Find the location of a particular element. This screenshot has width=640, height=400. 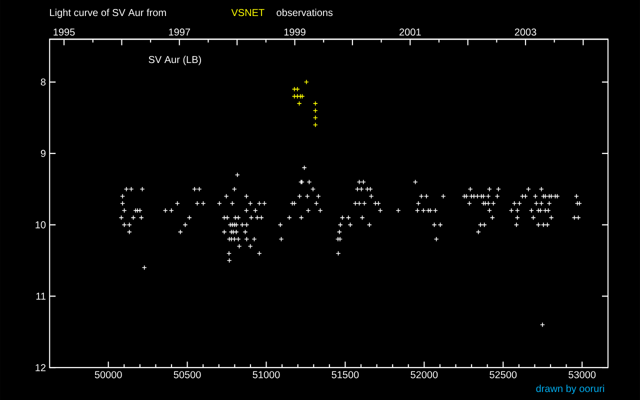

y-tick-label: 12 is located at coordinates (41, 368).